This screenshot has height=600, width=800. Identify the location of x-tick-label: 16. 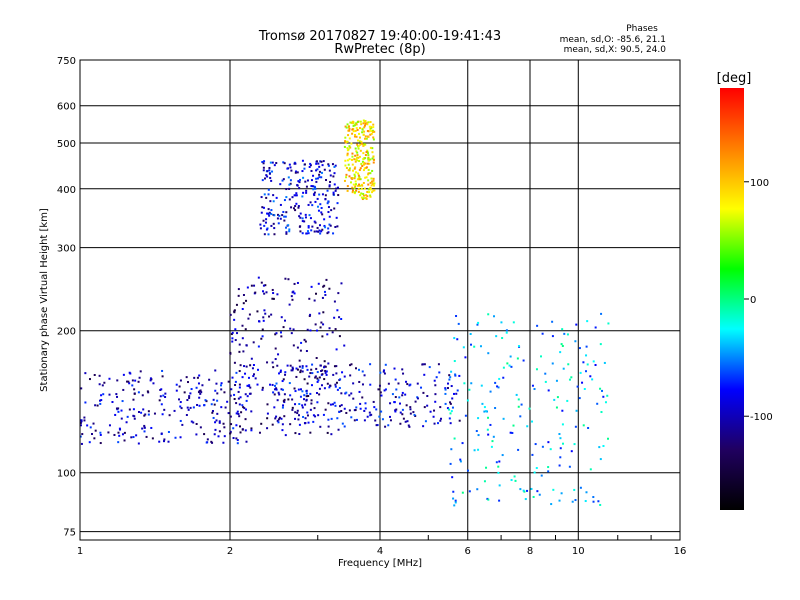
(680, 551).